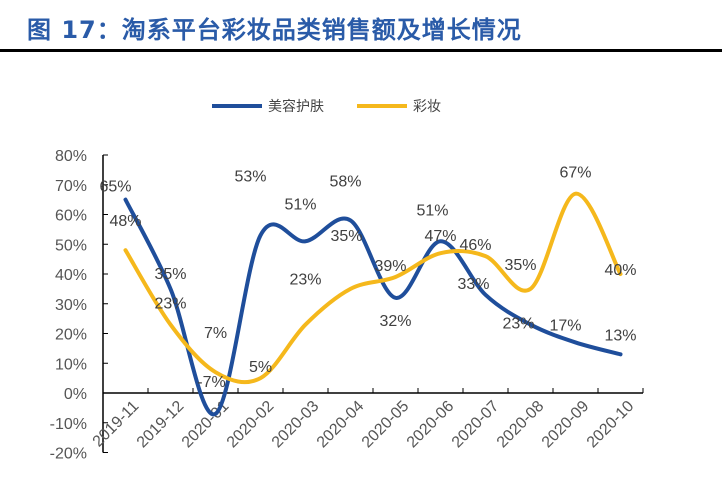 This screenshot has width=722, height=488. Describe the element at coordinates (71, 245) in the screenshot. I see `y-tick-label: 50%` at that location.